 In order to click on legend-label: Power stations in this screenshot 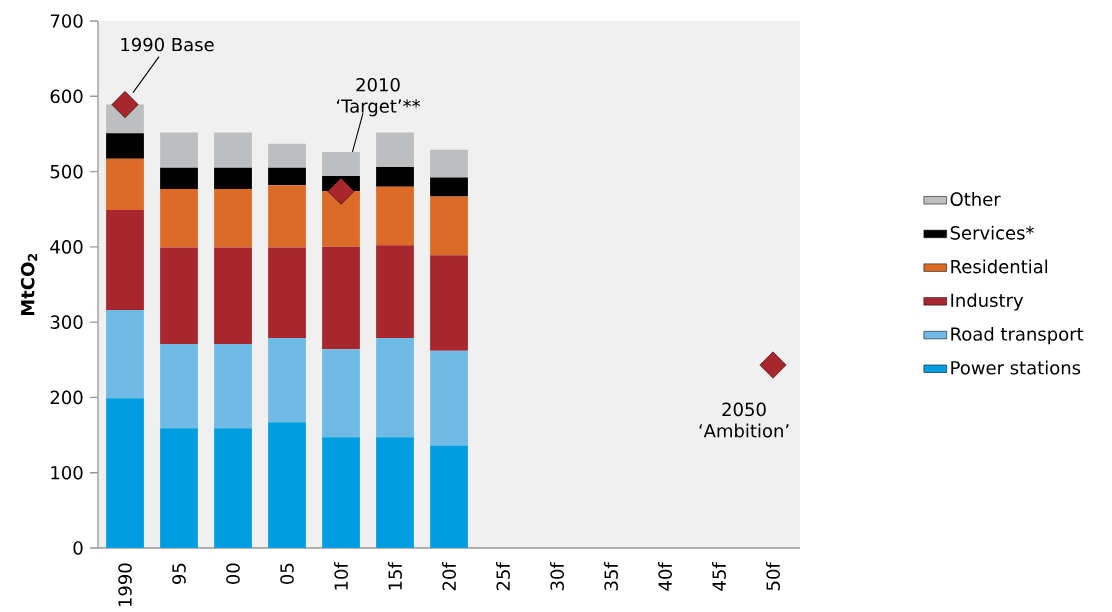, I will do `click(1016, 367)`.